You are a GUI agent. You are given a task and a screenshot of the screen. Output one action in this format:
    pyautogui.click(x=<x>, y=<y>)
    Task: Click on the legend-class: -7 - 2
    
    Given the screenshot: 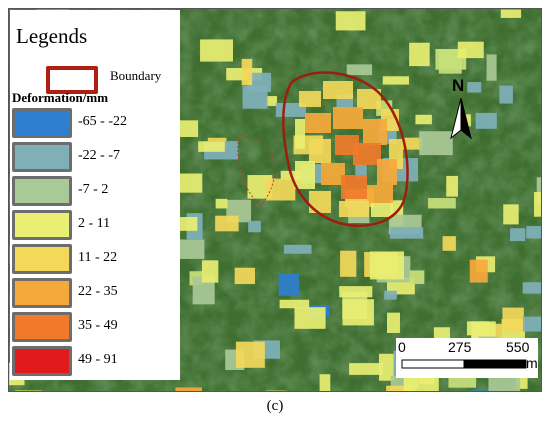 What is the action you would take?
    pyautogui.click(x=95, y=191)
    